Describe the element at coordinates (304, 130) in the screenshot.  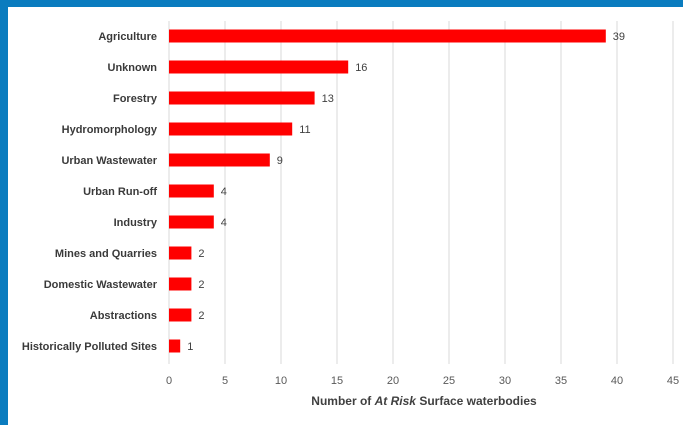
I see `data-label: 11` at that location.